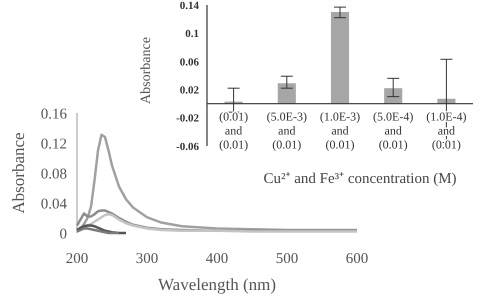  I want to click on y-tick-label: -0.06, so click(188, 146).